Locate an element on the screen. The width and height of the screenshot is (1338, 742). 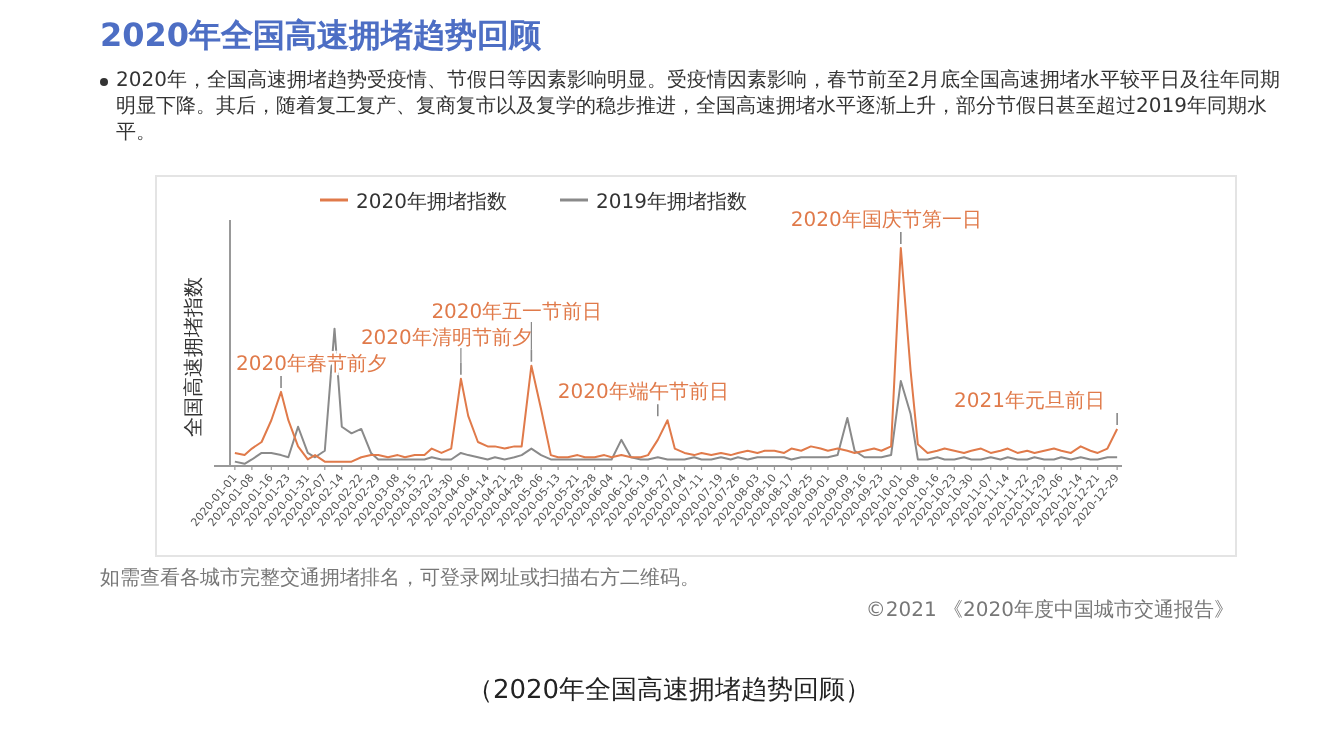
text: （2020年全国高速拥堵趋势回顾） is located at coordinates (669, 691).